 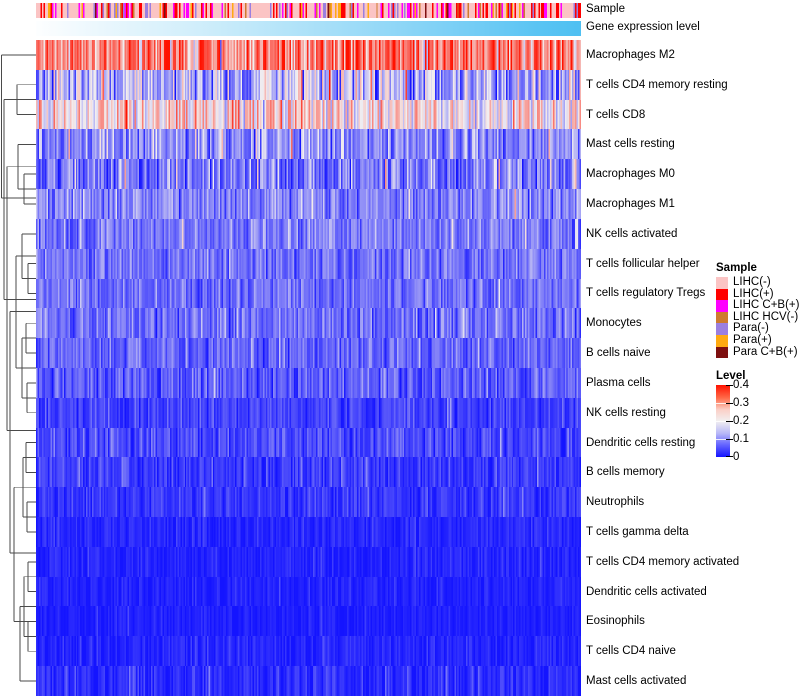 What do you see at coordinates (626, 412) in the screenshot?
I see `row-label: NK cells resting` at bounding box center [626, 412].